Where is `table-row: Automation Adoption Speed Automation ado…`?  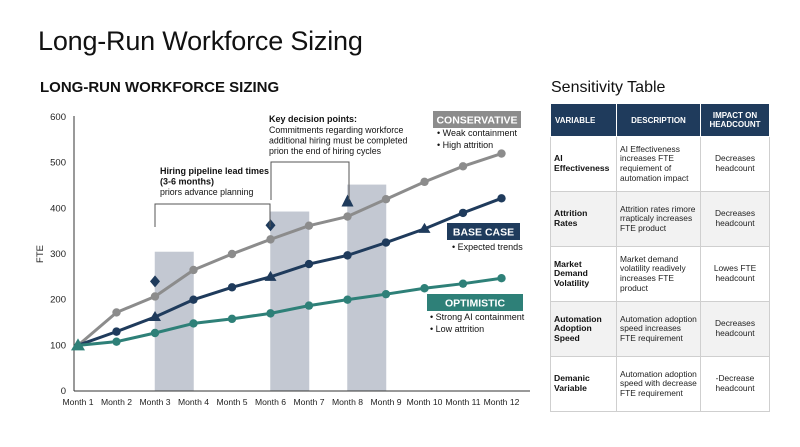 table-row: Automation Adoption Speed Automation ado… is located at coordinates (660, 329).